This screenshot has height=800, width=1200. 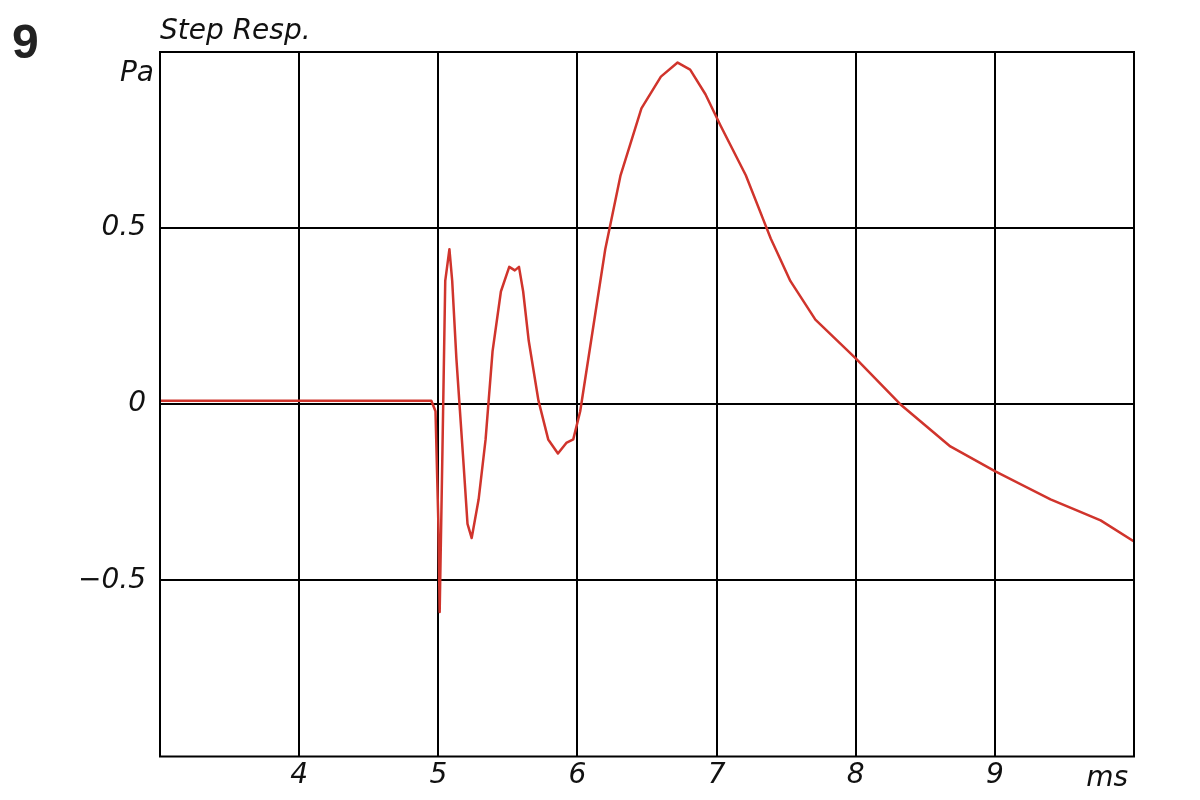 I want to click on x-tick-label: 6, so click(x=577, y=774).